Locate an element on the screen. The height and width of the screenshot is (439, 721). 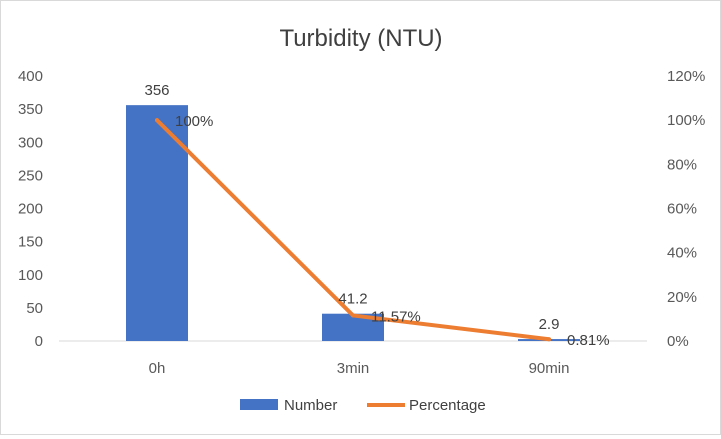
left-tick-label: 100 is located at coordinates (30, 275).